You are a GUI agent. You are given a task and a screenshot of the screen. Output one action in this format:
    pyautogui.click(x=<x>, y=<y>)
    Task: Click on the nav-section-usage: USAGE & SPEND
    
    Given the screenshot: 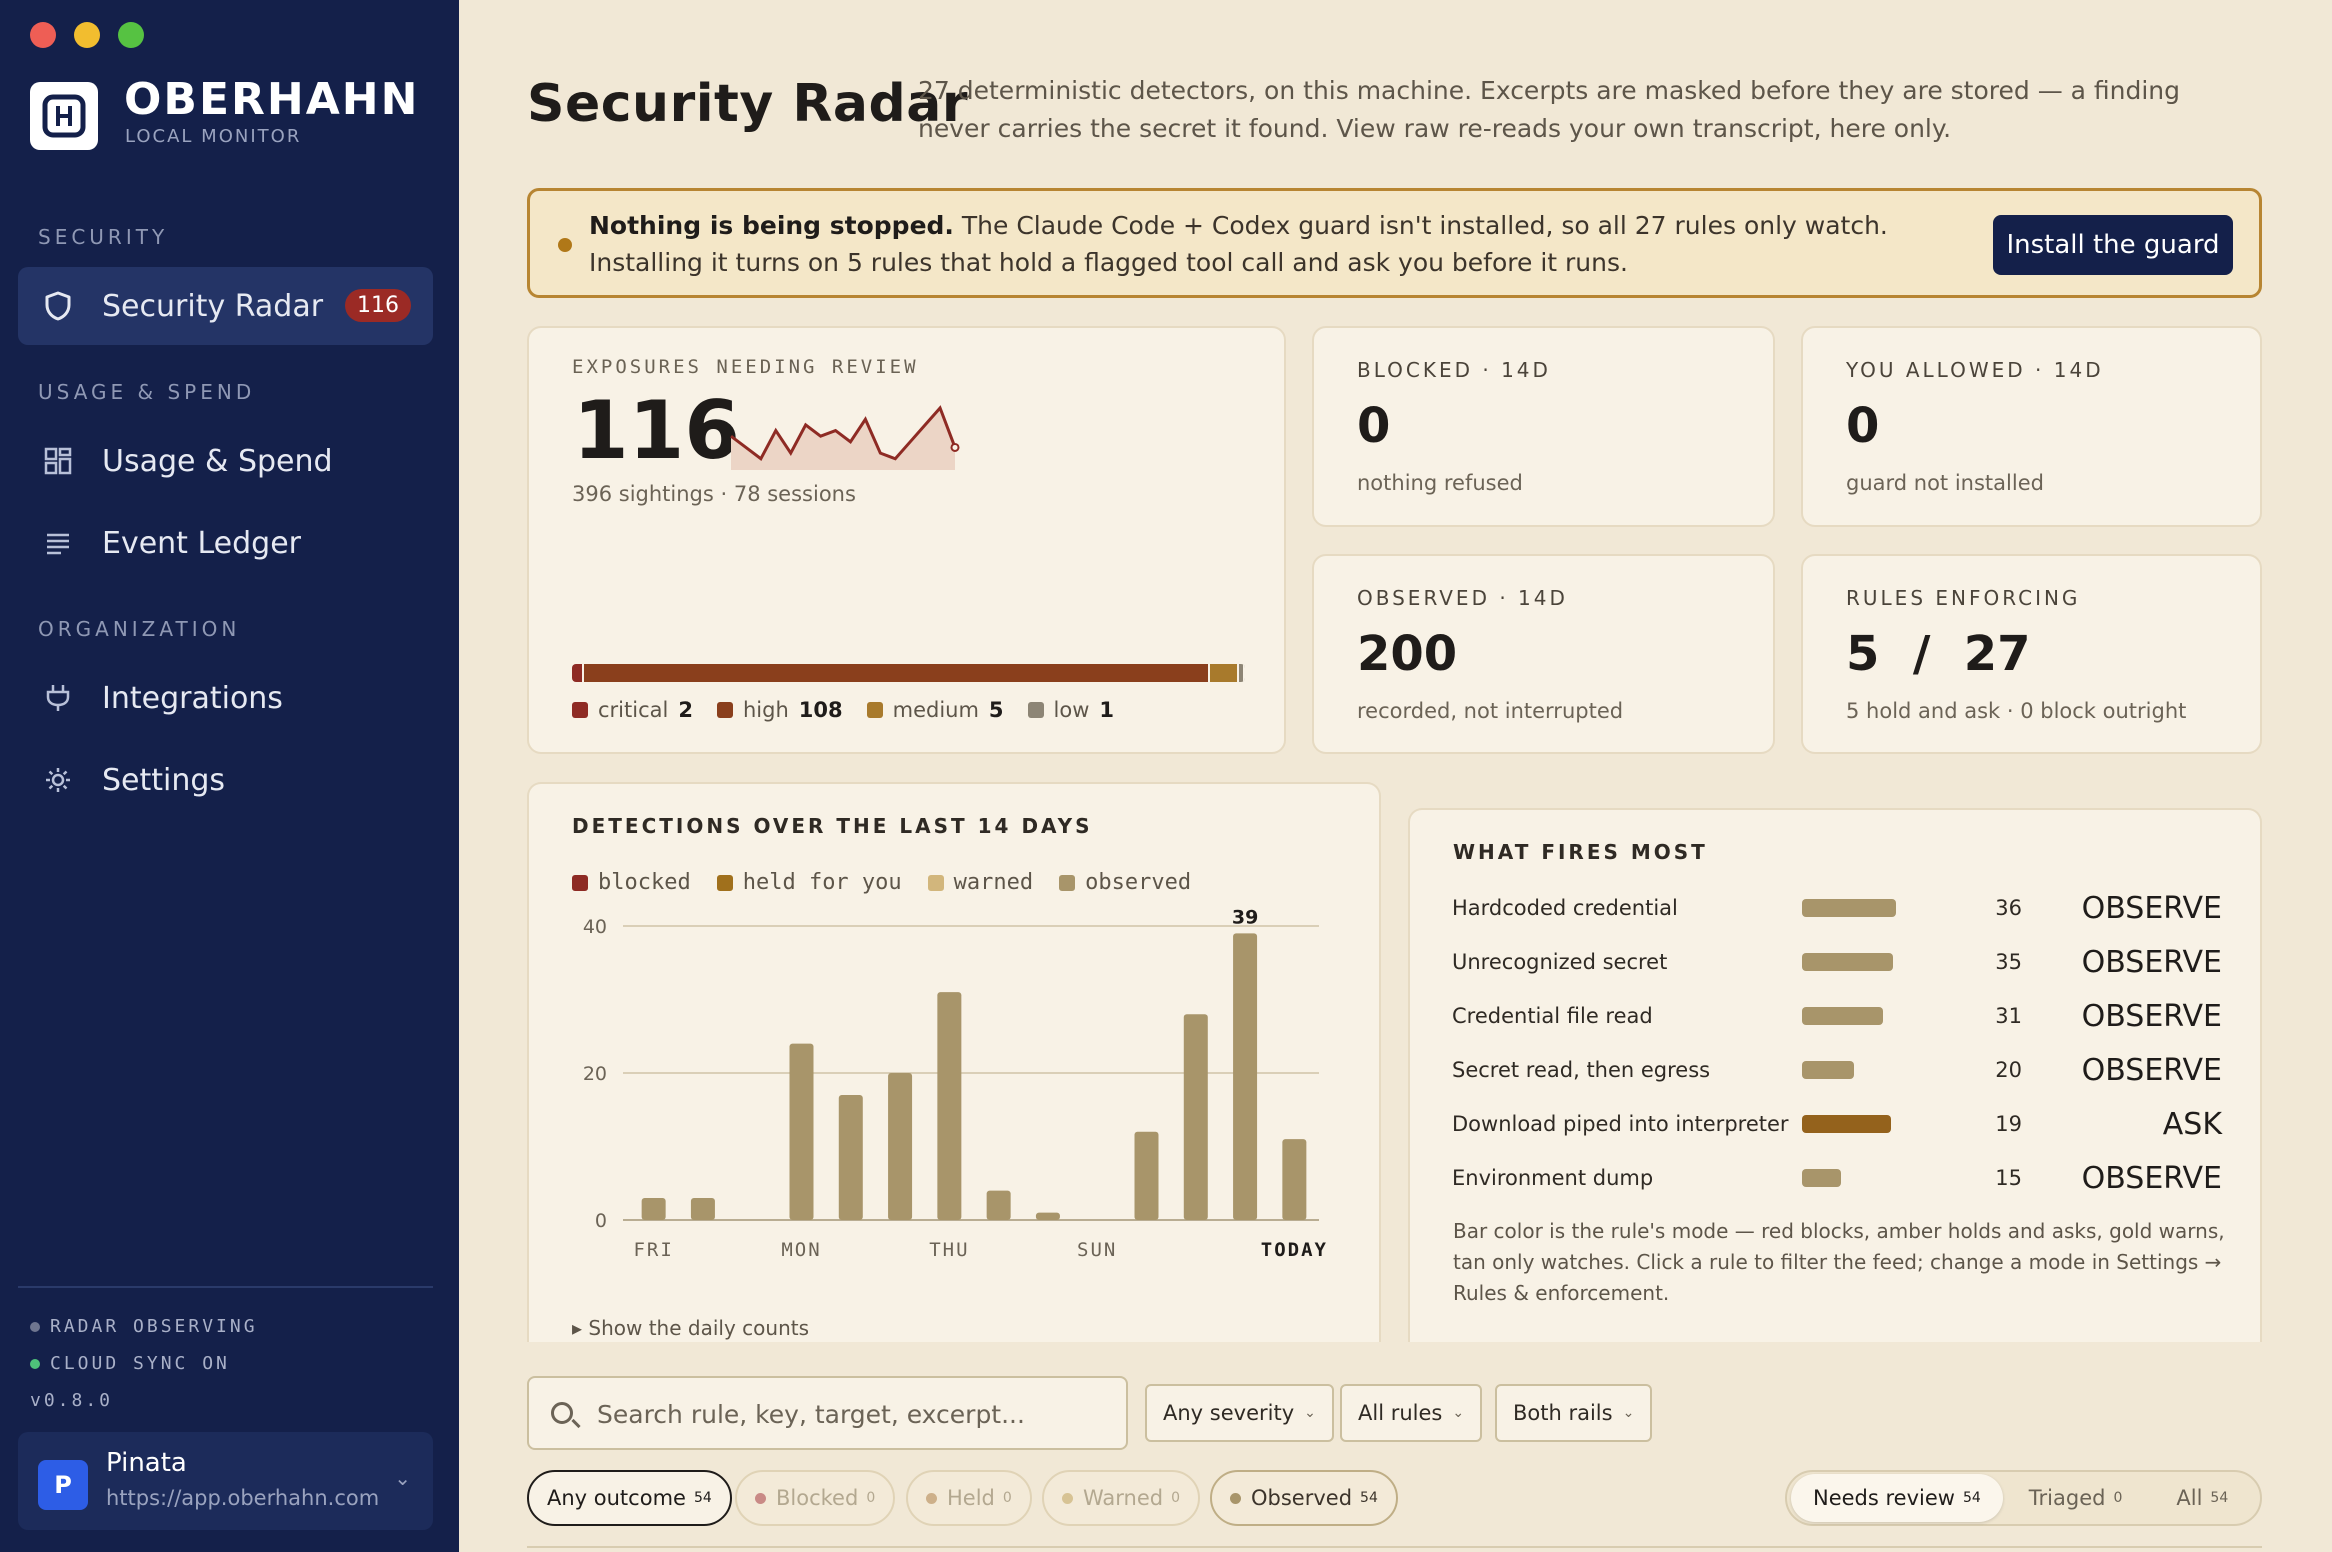 What is the action you would take?
    pyautogui.click(x=147, y=392)
    